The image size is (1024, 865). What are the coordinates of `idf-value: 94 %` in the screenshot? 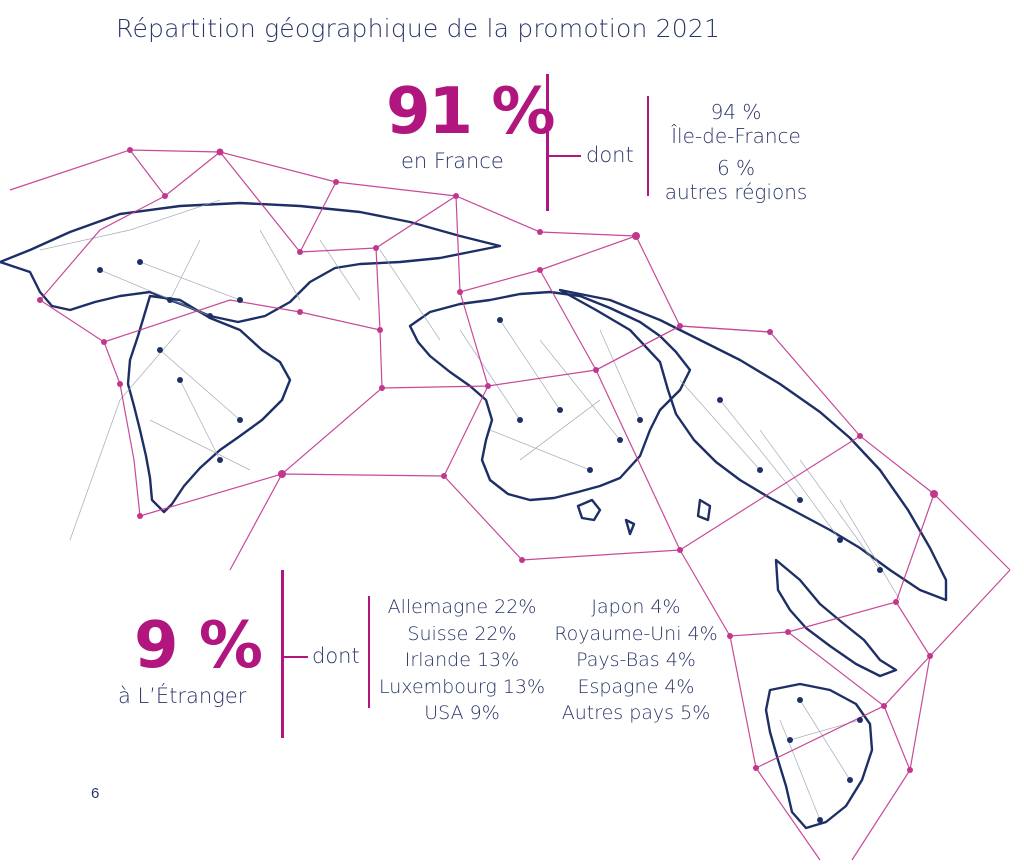 It's located at (736, 112).